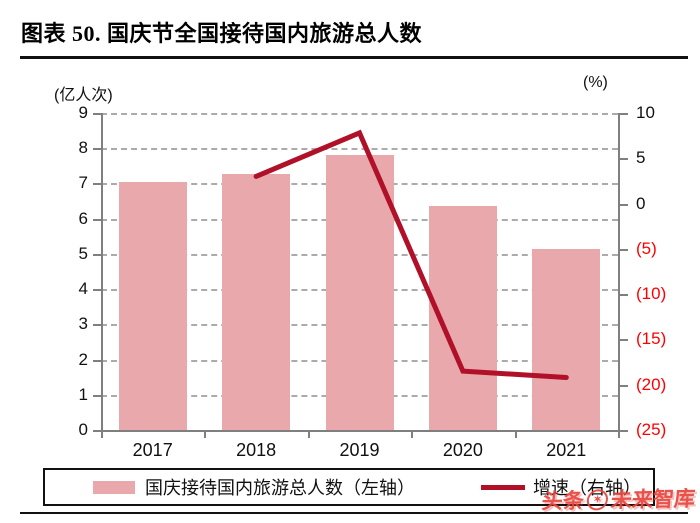  I want to click on left-axis-label-0: 0, so click(83, 429).